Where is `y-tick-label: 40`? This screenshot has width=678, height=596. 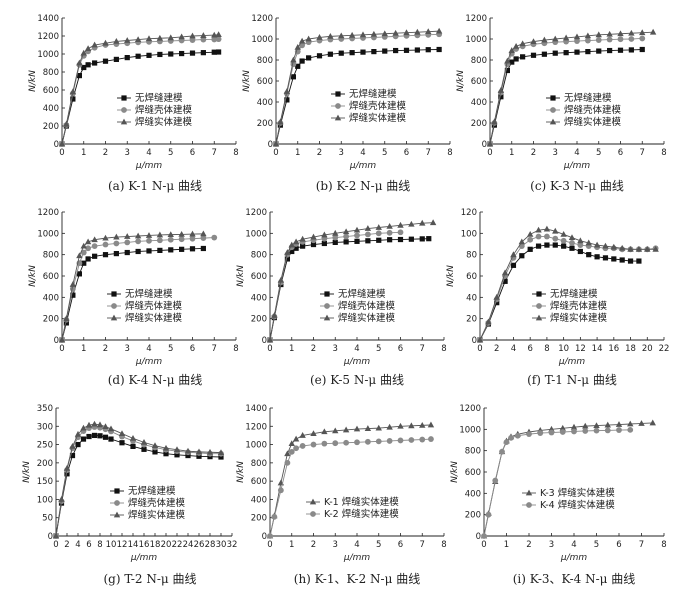 y-tick-label: 40 is located at coordinates (471, 298).